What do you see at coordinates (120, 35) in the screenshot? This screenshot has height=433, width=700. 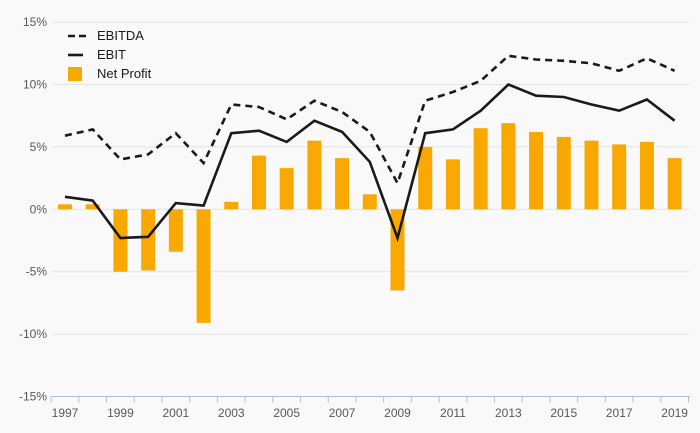 I see `legend-label-ebitda: EBITDA` at bounding box center [120, 35].